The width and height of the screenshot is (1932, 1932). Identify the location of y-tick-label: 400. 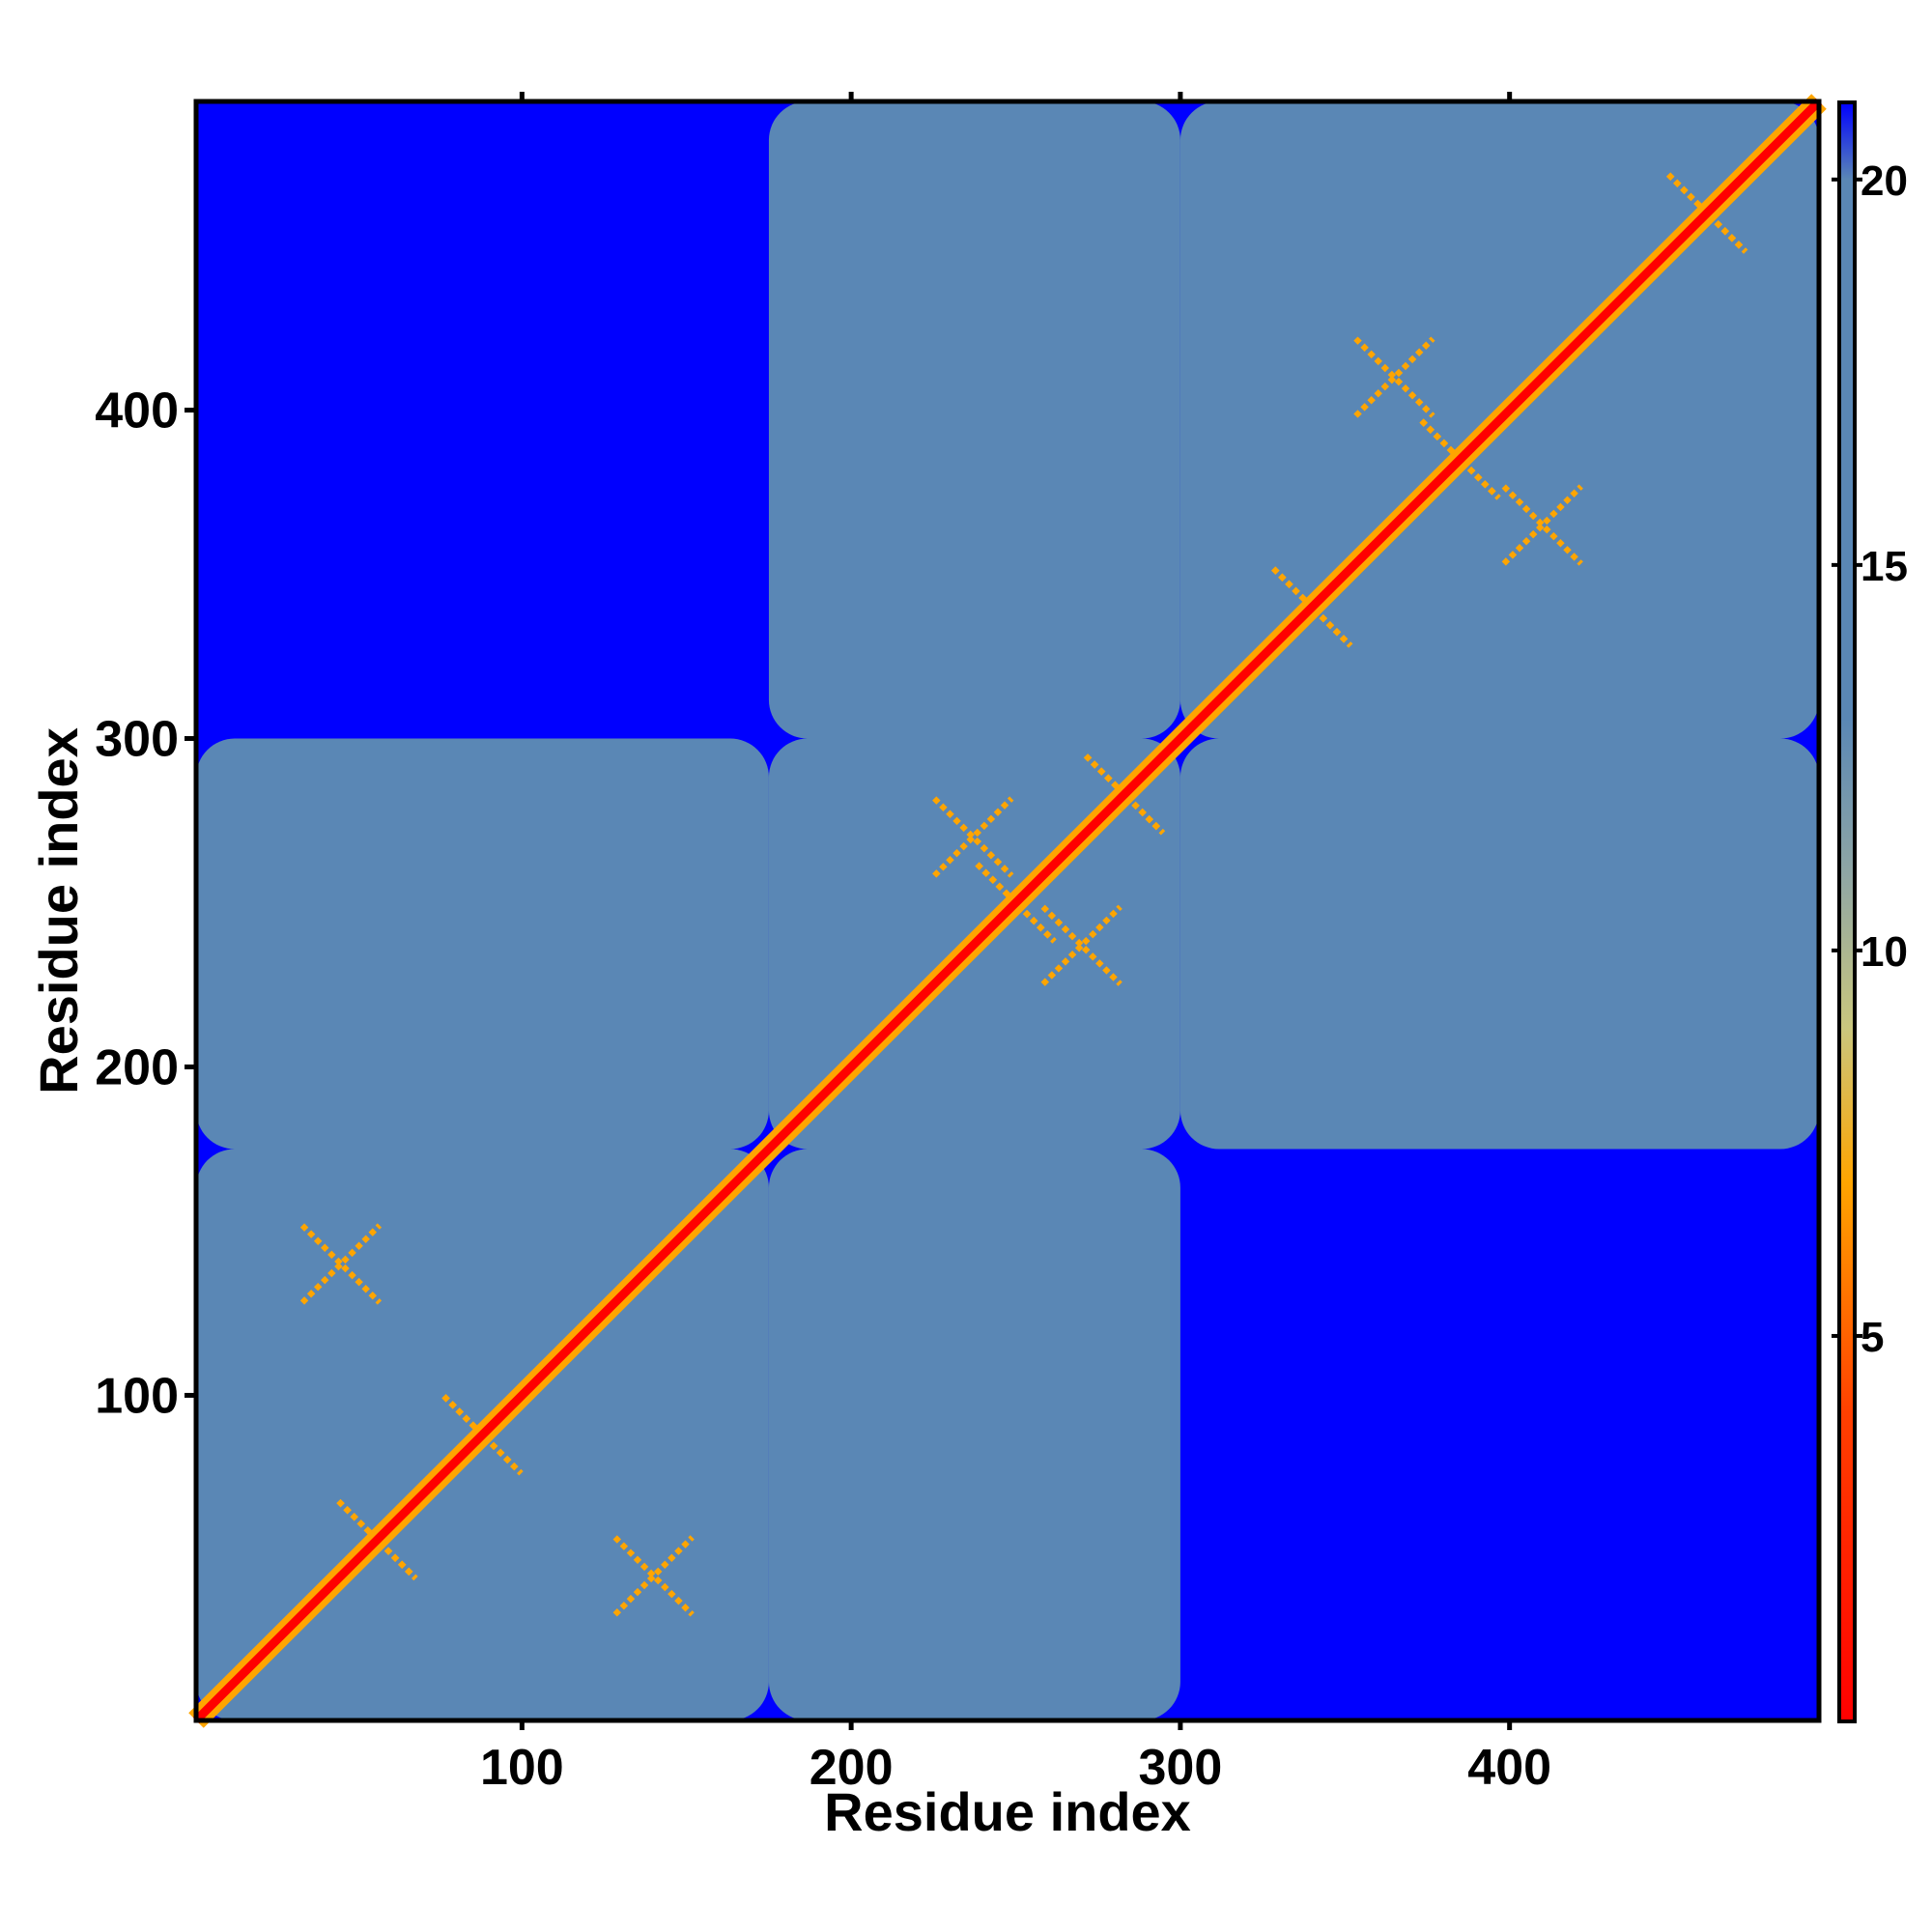
(137, 412).